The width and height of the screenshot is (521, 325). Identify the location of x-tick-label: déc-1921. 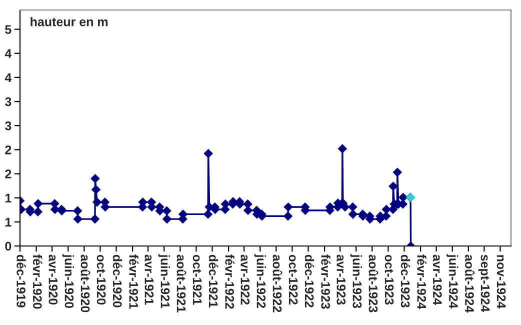
(213, 281).